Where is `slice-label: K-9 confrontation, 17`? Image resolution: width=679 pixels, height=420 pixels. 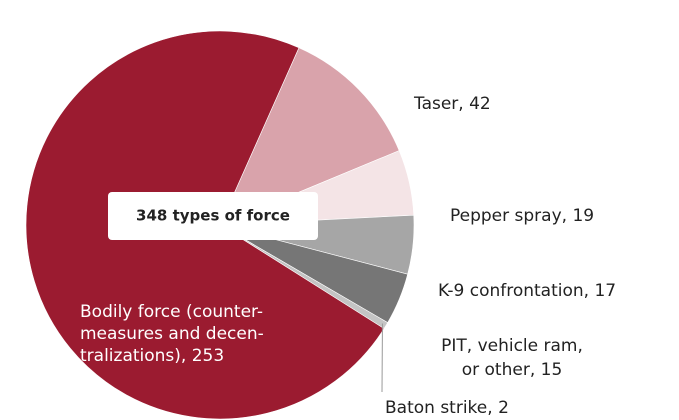
slice-label: K-9 confrontation, 17 is located at coordinates (527, 291).